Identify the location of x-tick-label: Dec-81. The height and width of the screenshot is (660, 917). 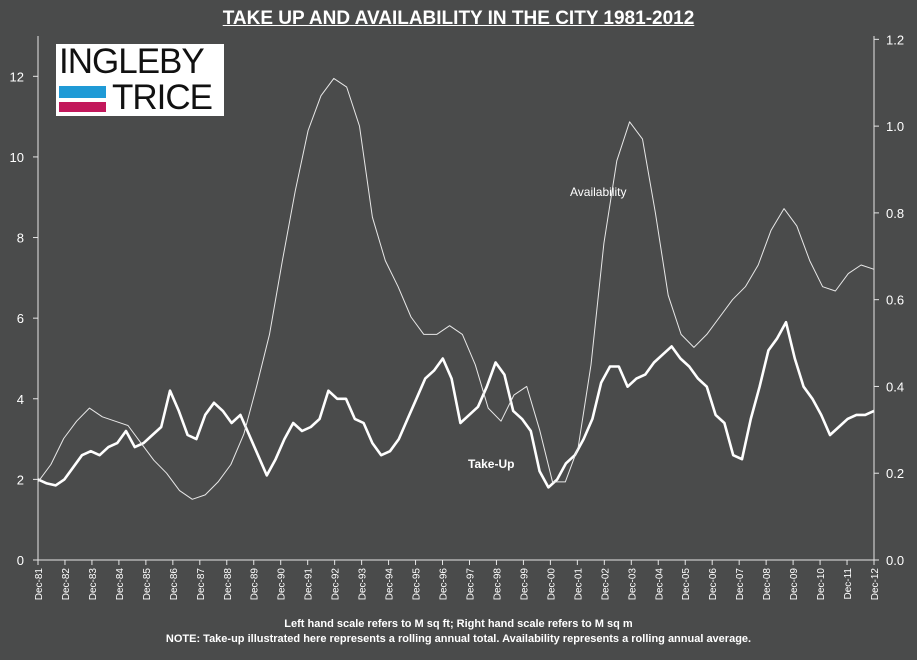
(39, 584).